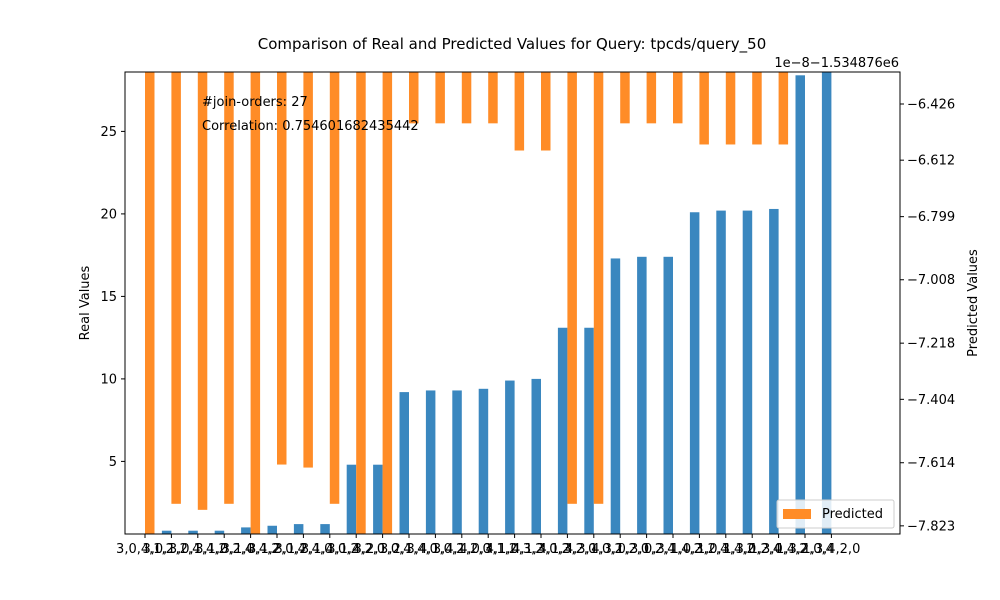 The width and height of the screenshot is (1000, 600). What do you see at coordinates (620, 549) in the screenshot?
I see `x-tick-label: 4,3,1,2,0` at bounding box center [620, 549].